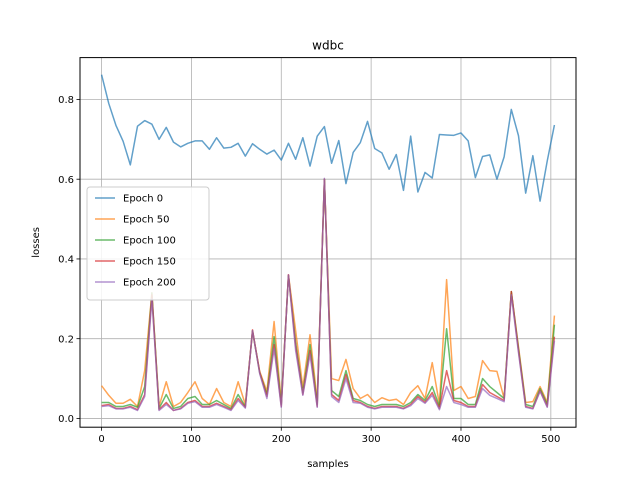  I want to click on x-tick-label: 100, so click(191, 439).